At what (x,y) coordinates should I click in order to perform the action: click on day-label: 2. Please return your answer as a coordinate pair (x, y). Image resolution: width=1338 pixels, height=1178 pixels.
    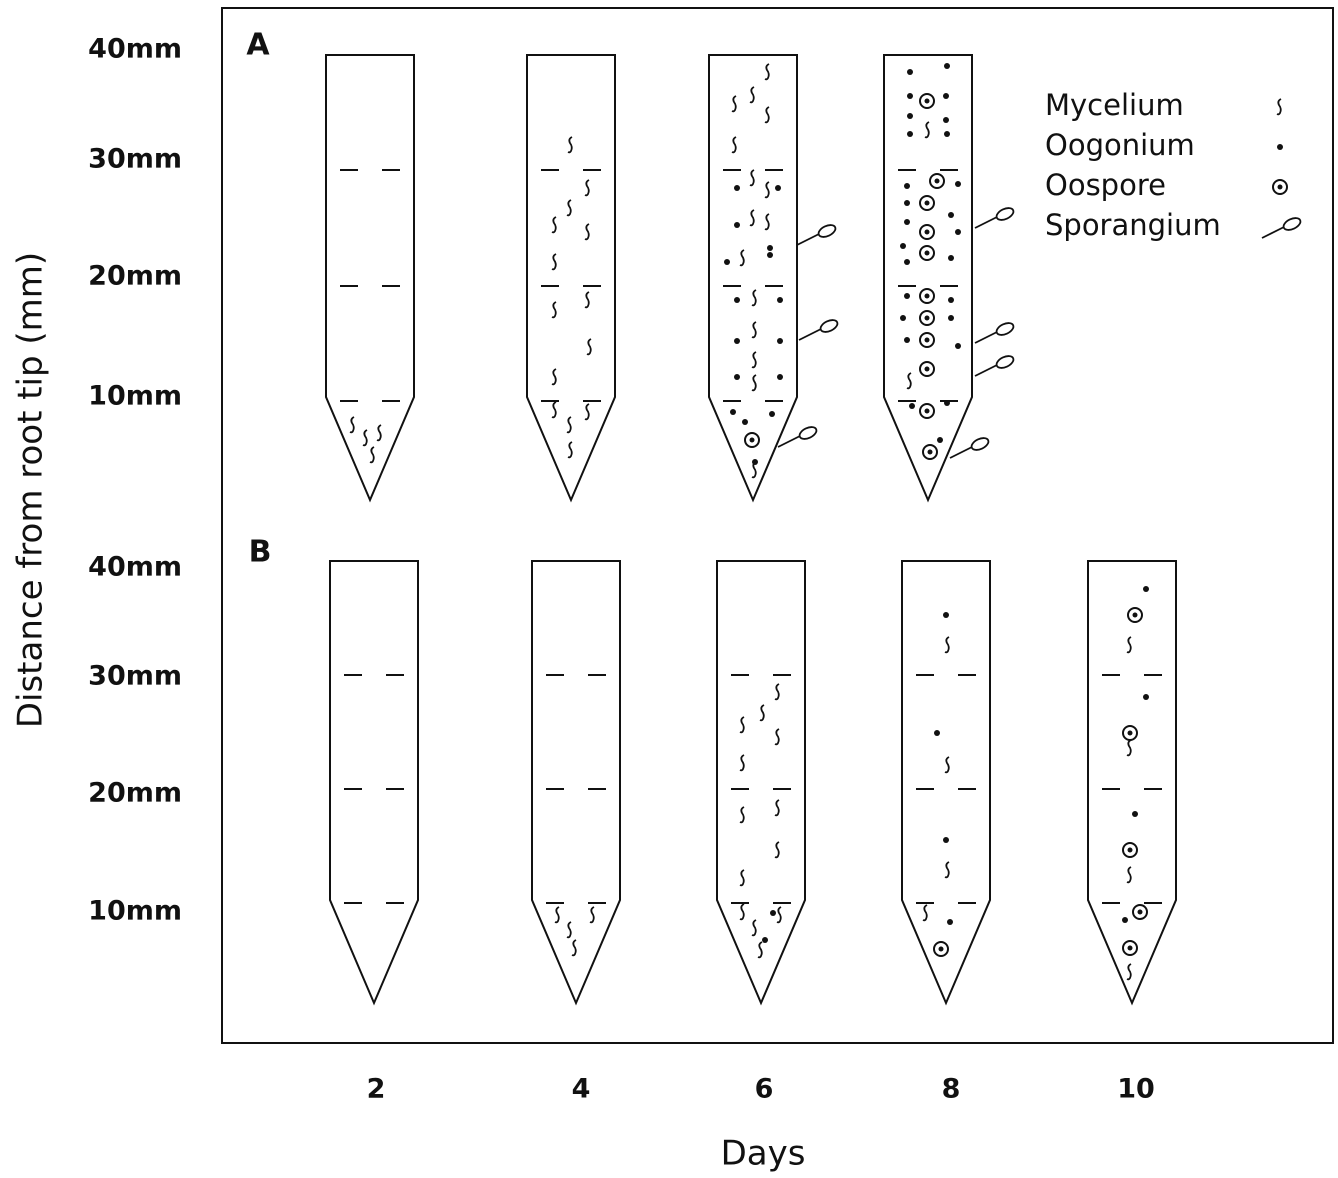
    Looking at the image, I should click on (376, 1089).